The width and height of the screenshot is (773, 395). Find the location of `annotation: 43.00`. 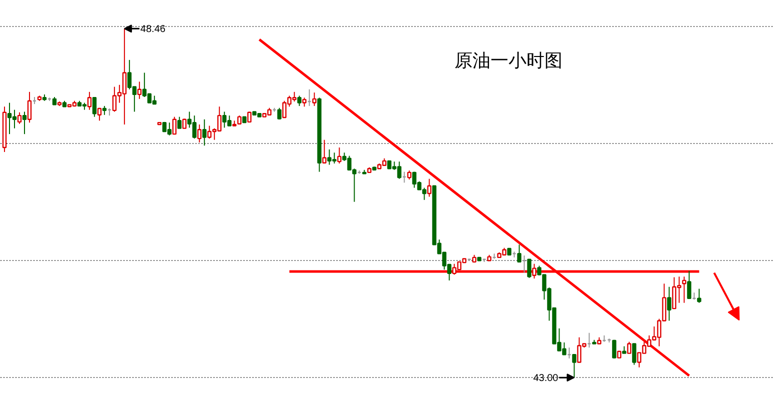

annotation: 43.00 is located at coordinates (546, 378).